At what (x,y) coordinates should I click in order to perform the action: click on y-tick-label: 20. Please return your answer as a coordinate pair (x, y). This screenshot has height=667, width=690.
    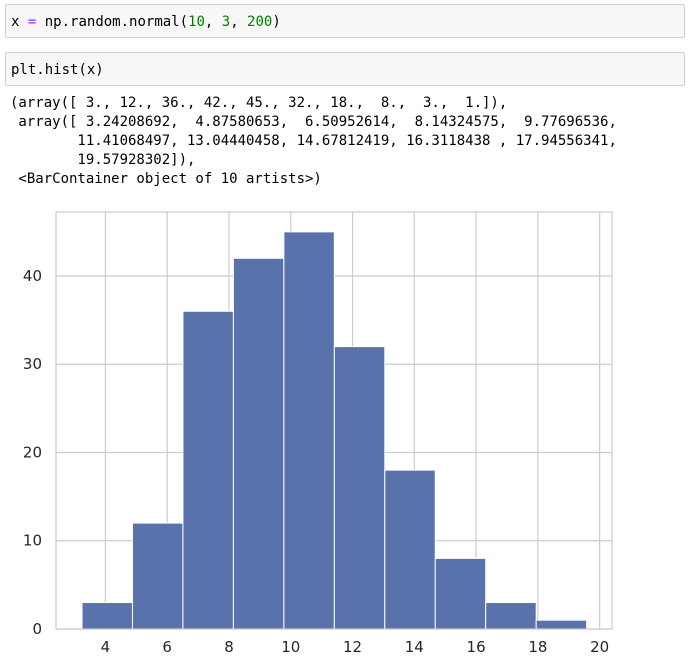
    Looking at the image, I should click on (32, 452).